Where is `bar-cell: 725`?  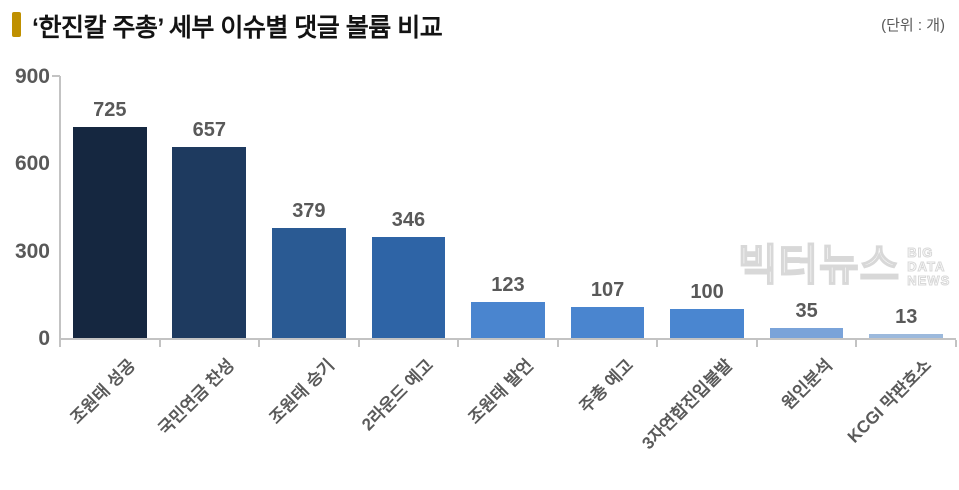 bar-cell: 725 is located at coordinates (110, 207).